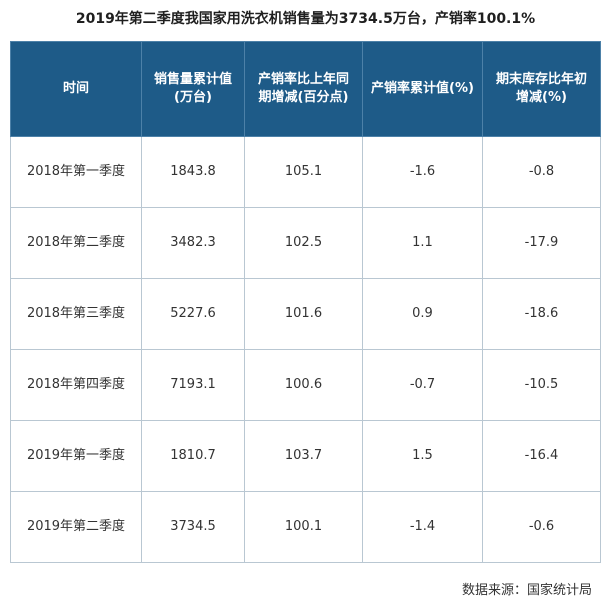 The width and height of the screenshot is (611, 601). I want to click on table-cell-rate-change: 100.1, so click(303, 527).